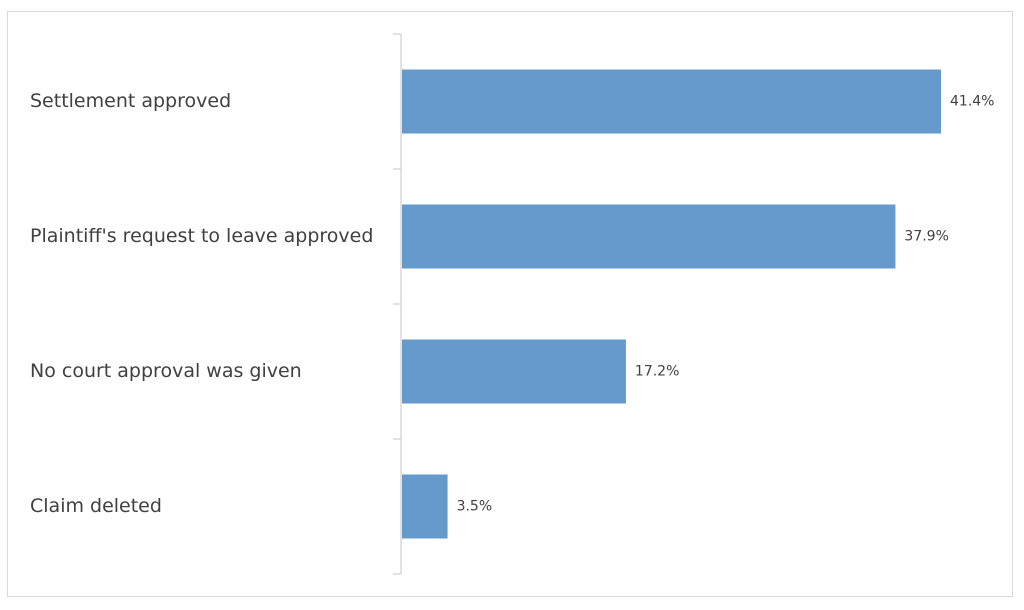 This screenshot has width=1024, height=610. Describe the element at coordinates (130, 101) in the screenshot. I see `category-label: Settlement approved` at that location.